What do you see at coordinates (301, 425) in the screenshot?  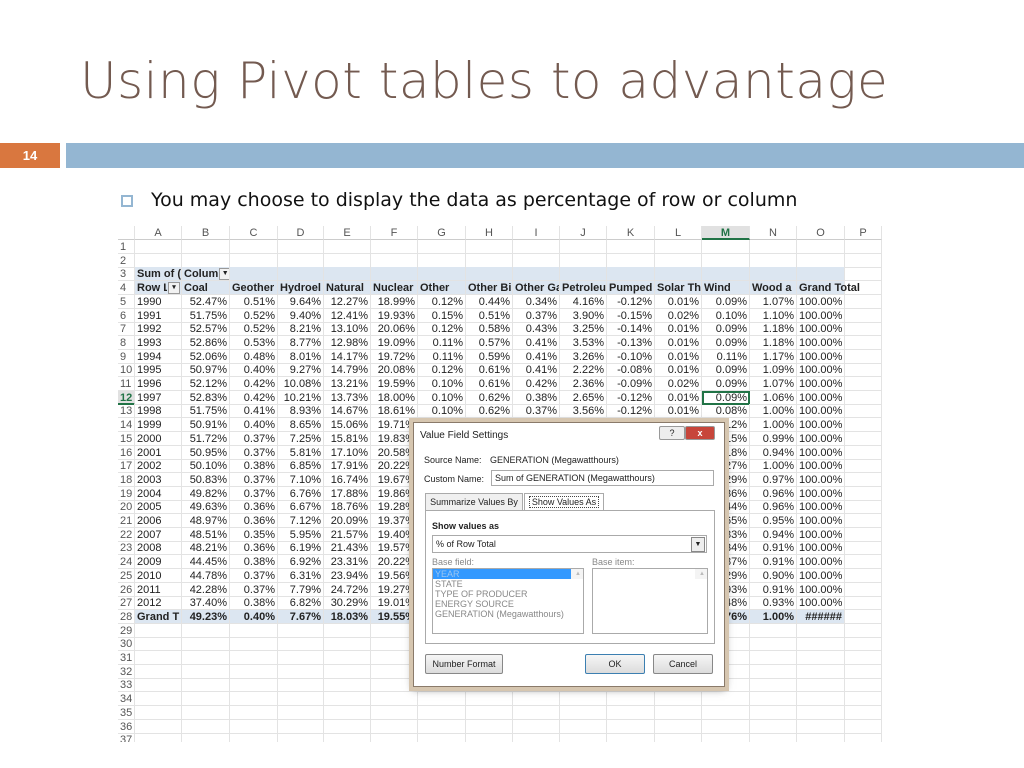 I see `cell: 8.65%` at bounding box center [301, 425].